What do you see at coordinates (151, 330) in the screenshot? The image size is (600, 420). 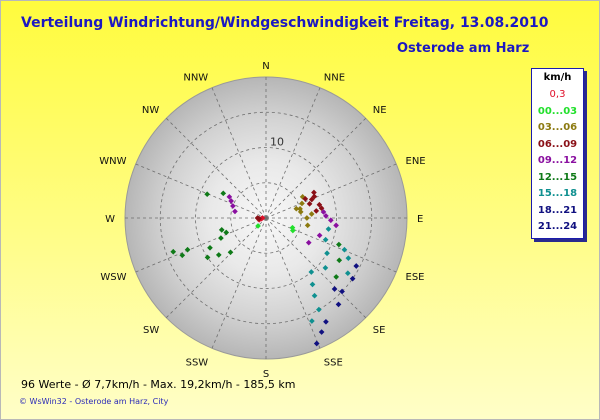 I see `direction-label-sw: SW` at bounding box center [151, 330].